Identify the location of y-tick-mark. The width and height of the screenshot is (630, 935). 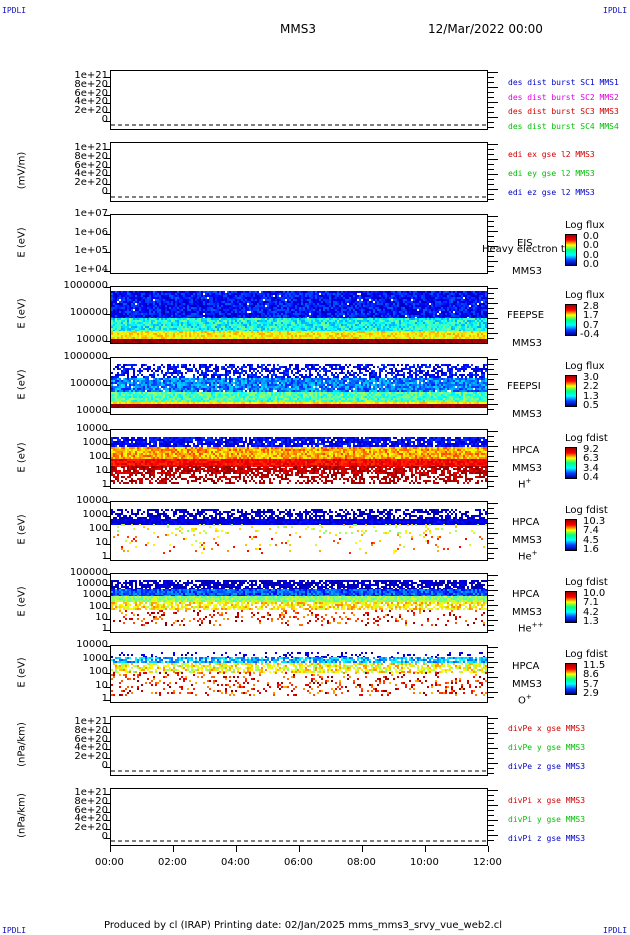
(107, 149).